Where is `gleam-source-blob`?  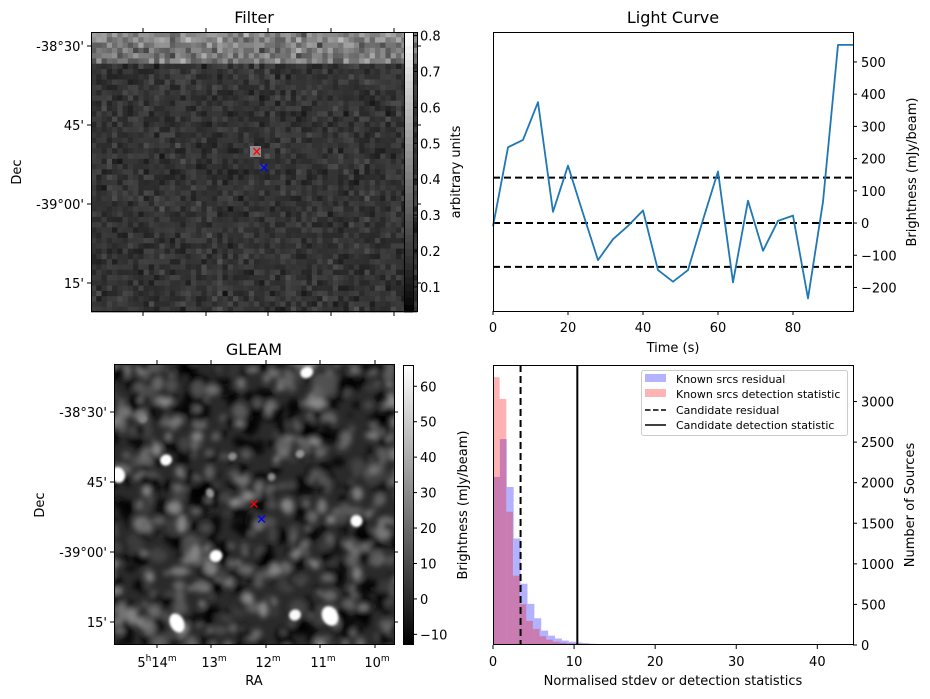
gleam-source-blob is located at coordinates (210, 493).